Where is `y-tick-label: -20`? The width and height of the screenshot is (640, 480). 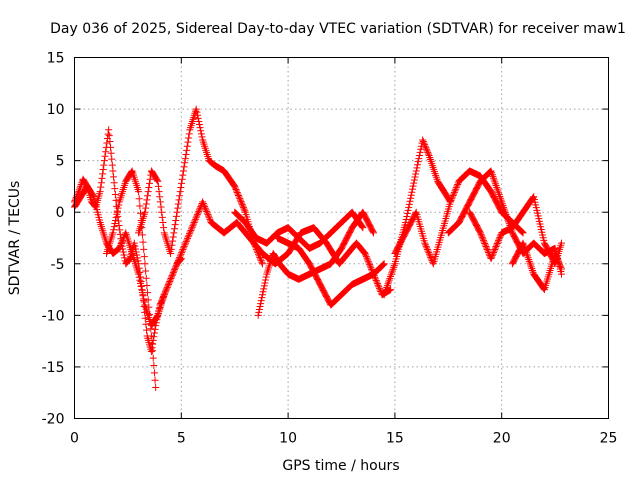 y-tick-label: -20 is located at coordinates (53, 420).